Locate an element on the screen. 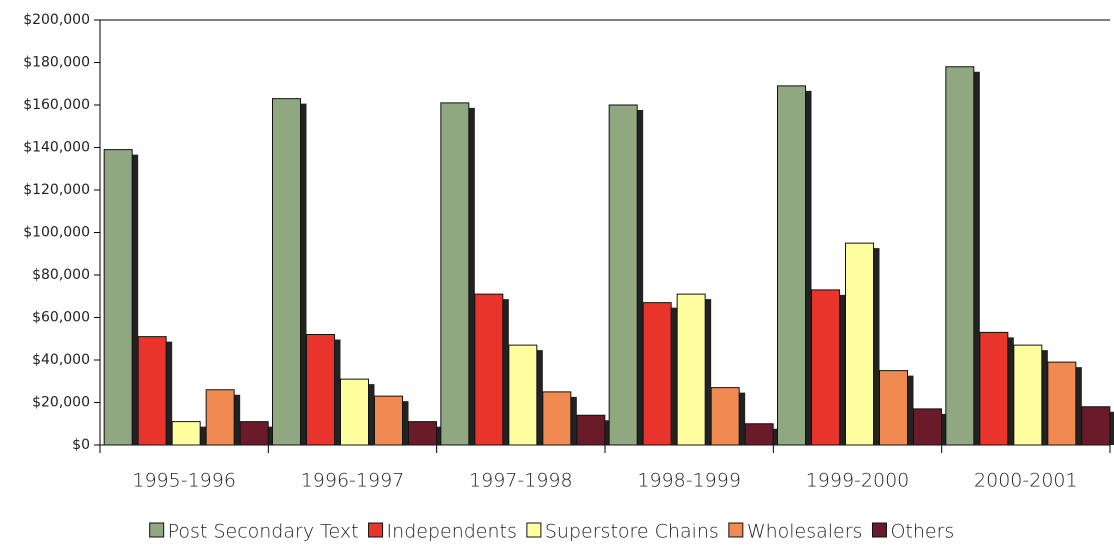 The image size is (1114, 551). y-tick-label: $0 is located at coordinates (81, 445).